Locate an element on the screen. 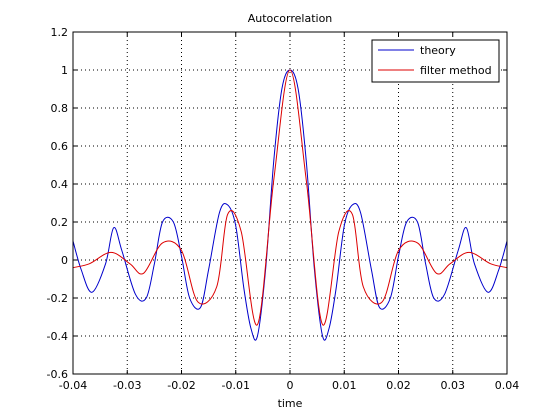  legend-label-theory: theory is located at coordinates (438, 50).